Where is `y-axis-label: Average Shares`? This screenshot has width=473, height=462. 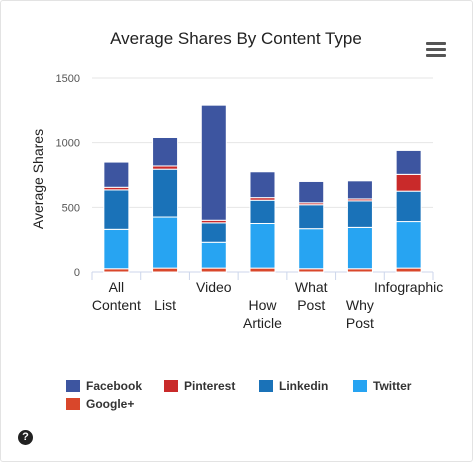
y-axis-label: Average Shares is located at coordinates (38, 179).